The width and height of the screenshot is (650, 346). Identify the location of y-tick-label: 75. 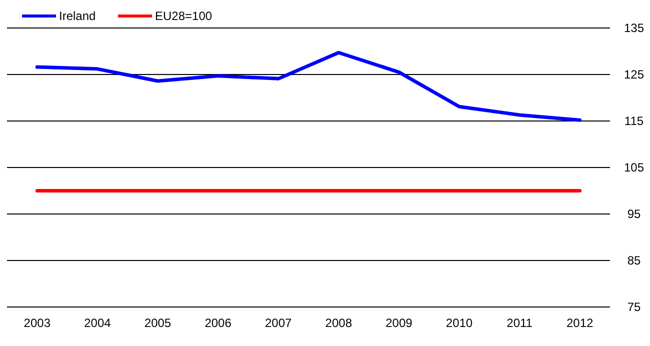
(634, 307).